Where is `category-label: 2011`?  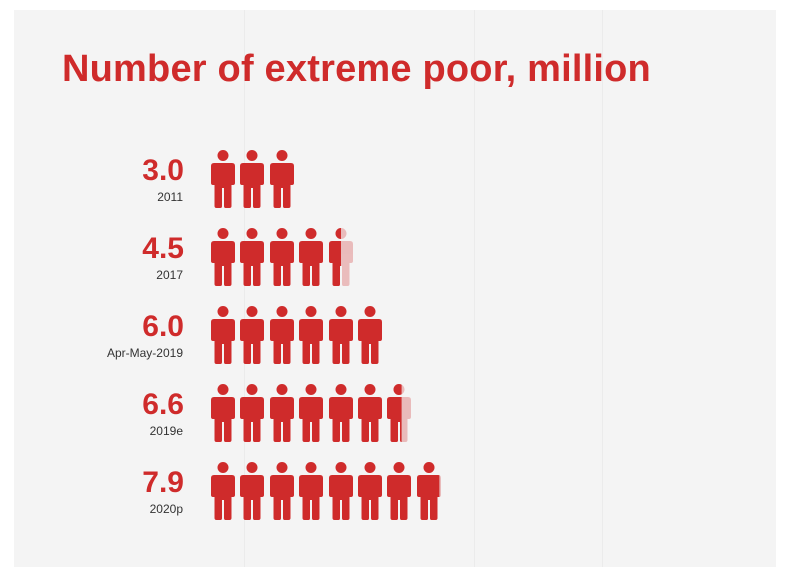 category-label: 2011 is located at coordinates (170, 197).